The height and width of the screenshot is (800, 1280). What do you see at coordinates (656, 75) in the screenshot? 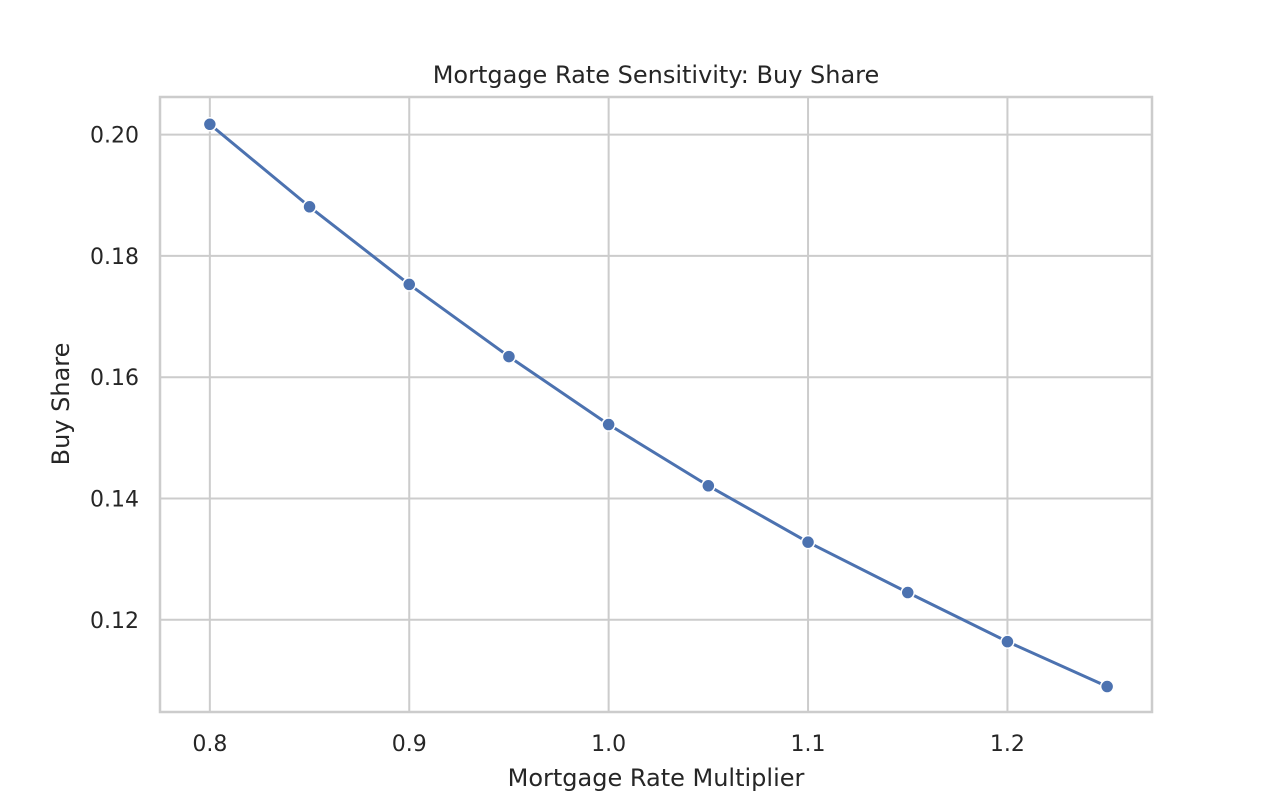
I see `chart-title: Mortgage Rate Sensitivity: Buy Share` at bounding box center [656, 75].